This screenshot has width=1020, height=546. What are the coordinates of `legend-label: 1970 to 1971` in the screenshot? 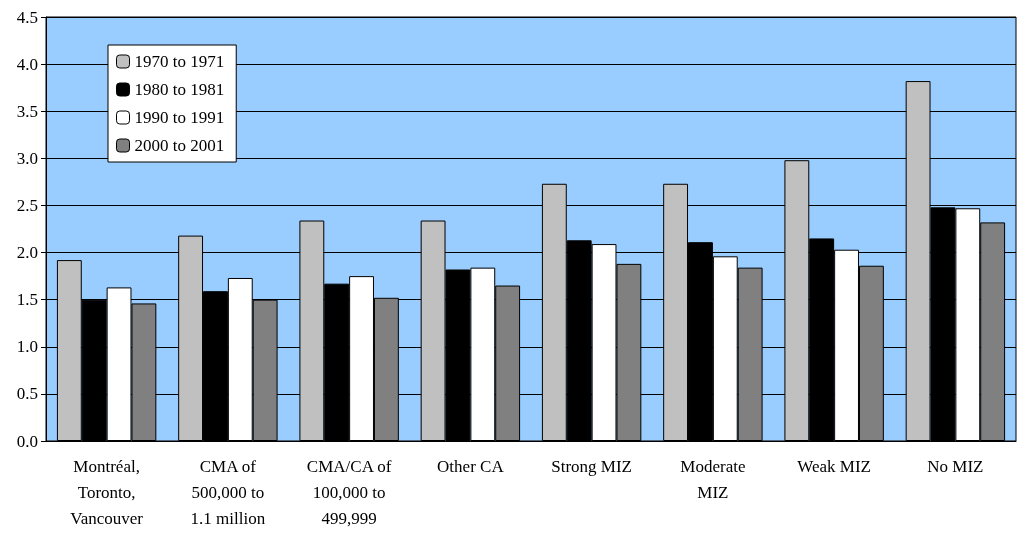 It's located at (179, 61).